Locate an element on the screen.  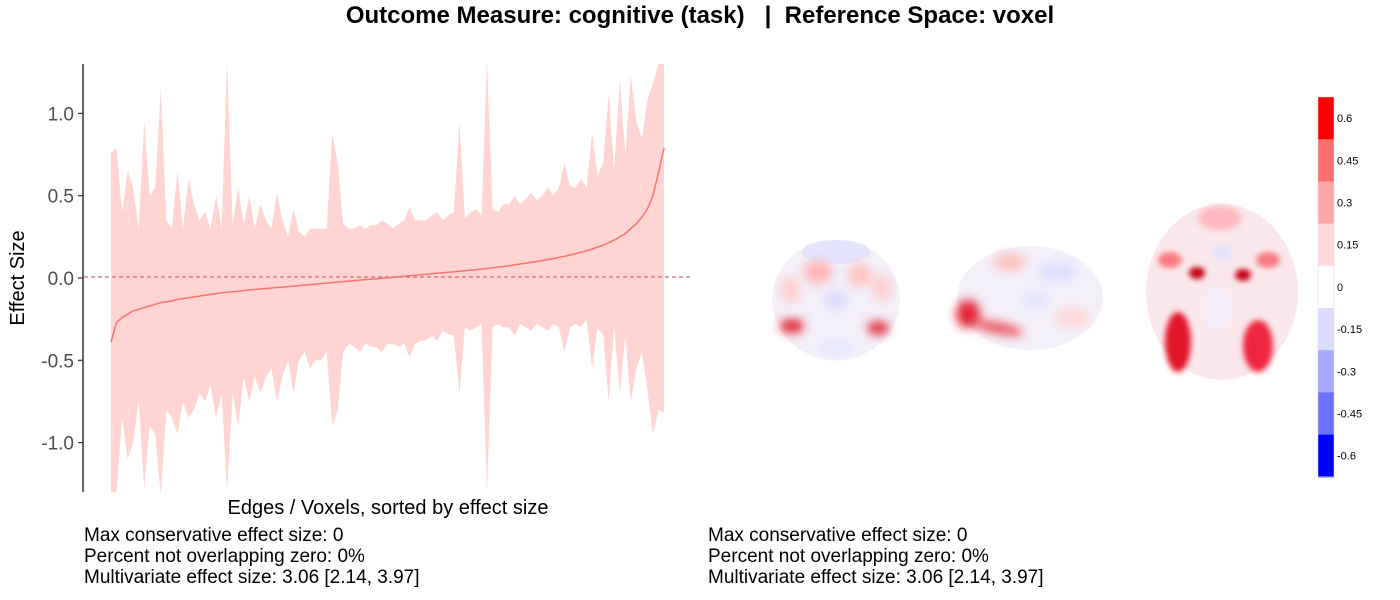
colorbar-label: -0.6 is located at coordinates (1346, 457).